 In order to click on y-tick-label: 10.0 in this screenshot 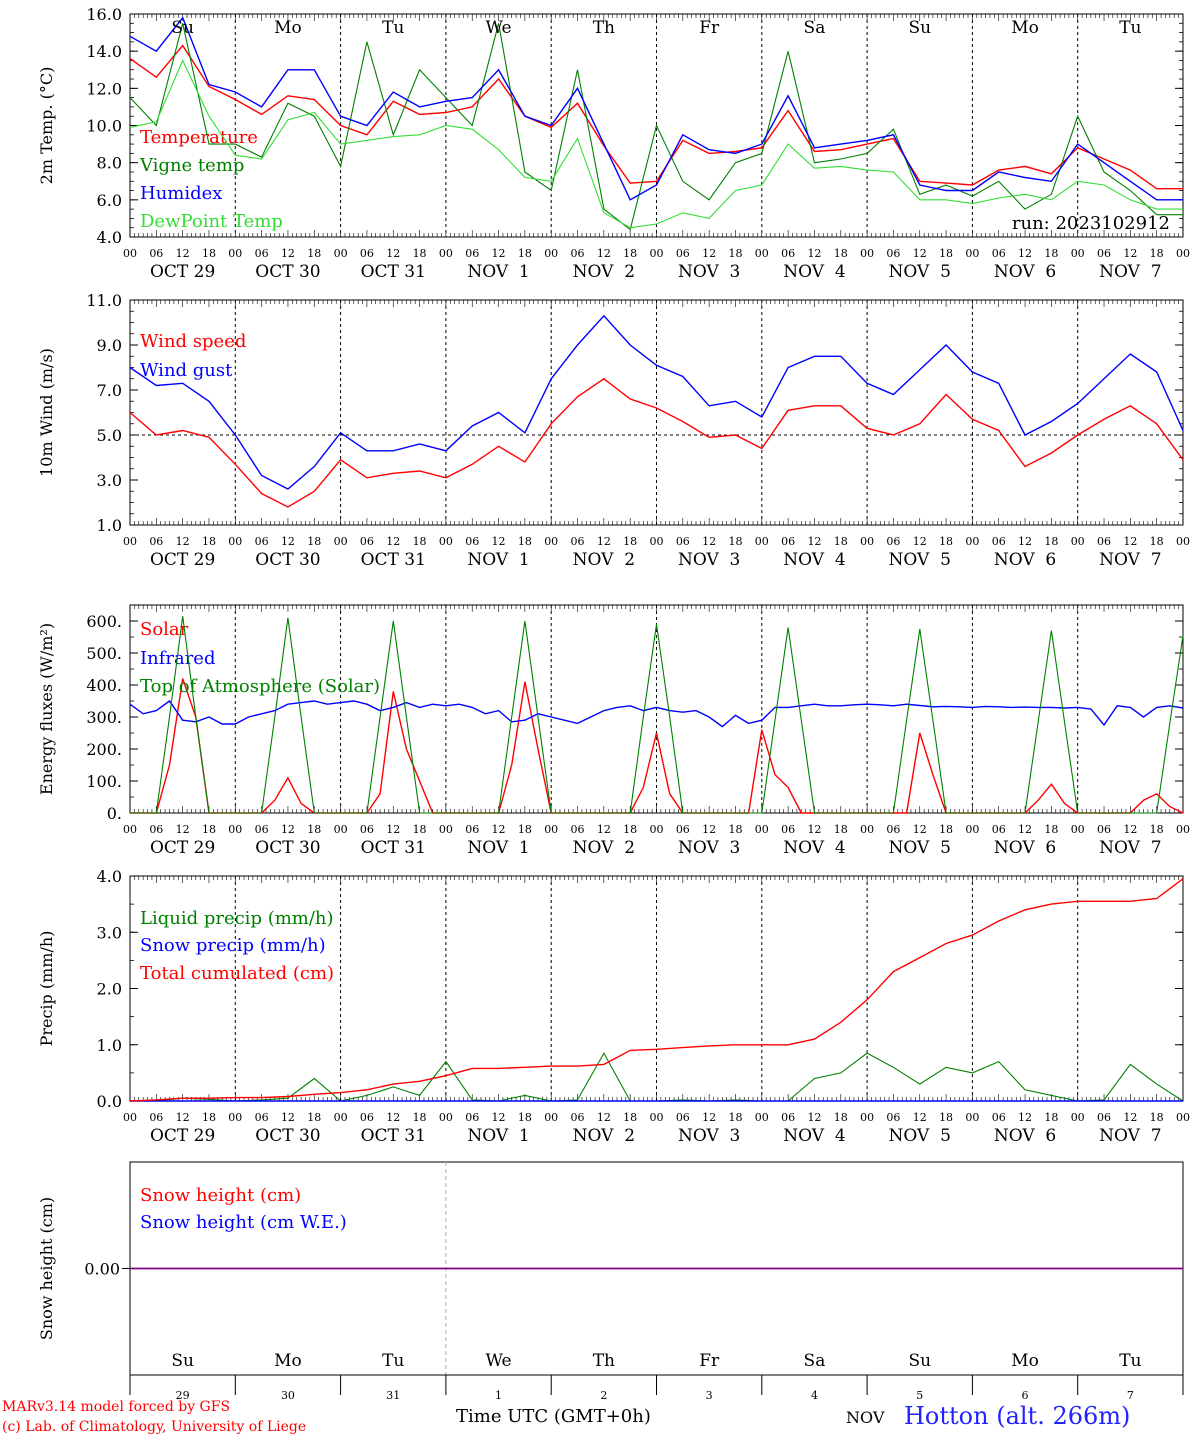, I will do `click(104, 126)`.